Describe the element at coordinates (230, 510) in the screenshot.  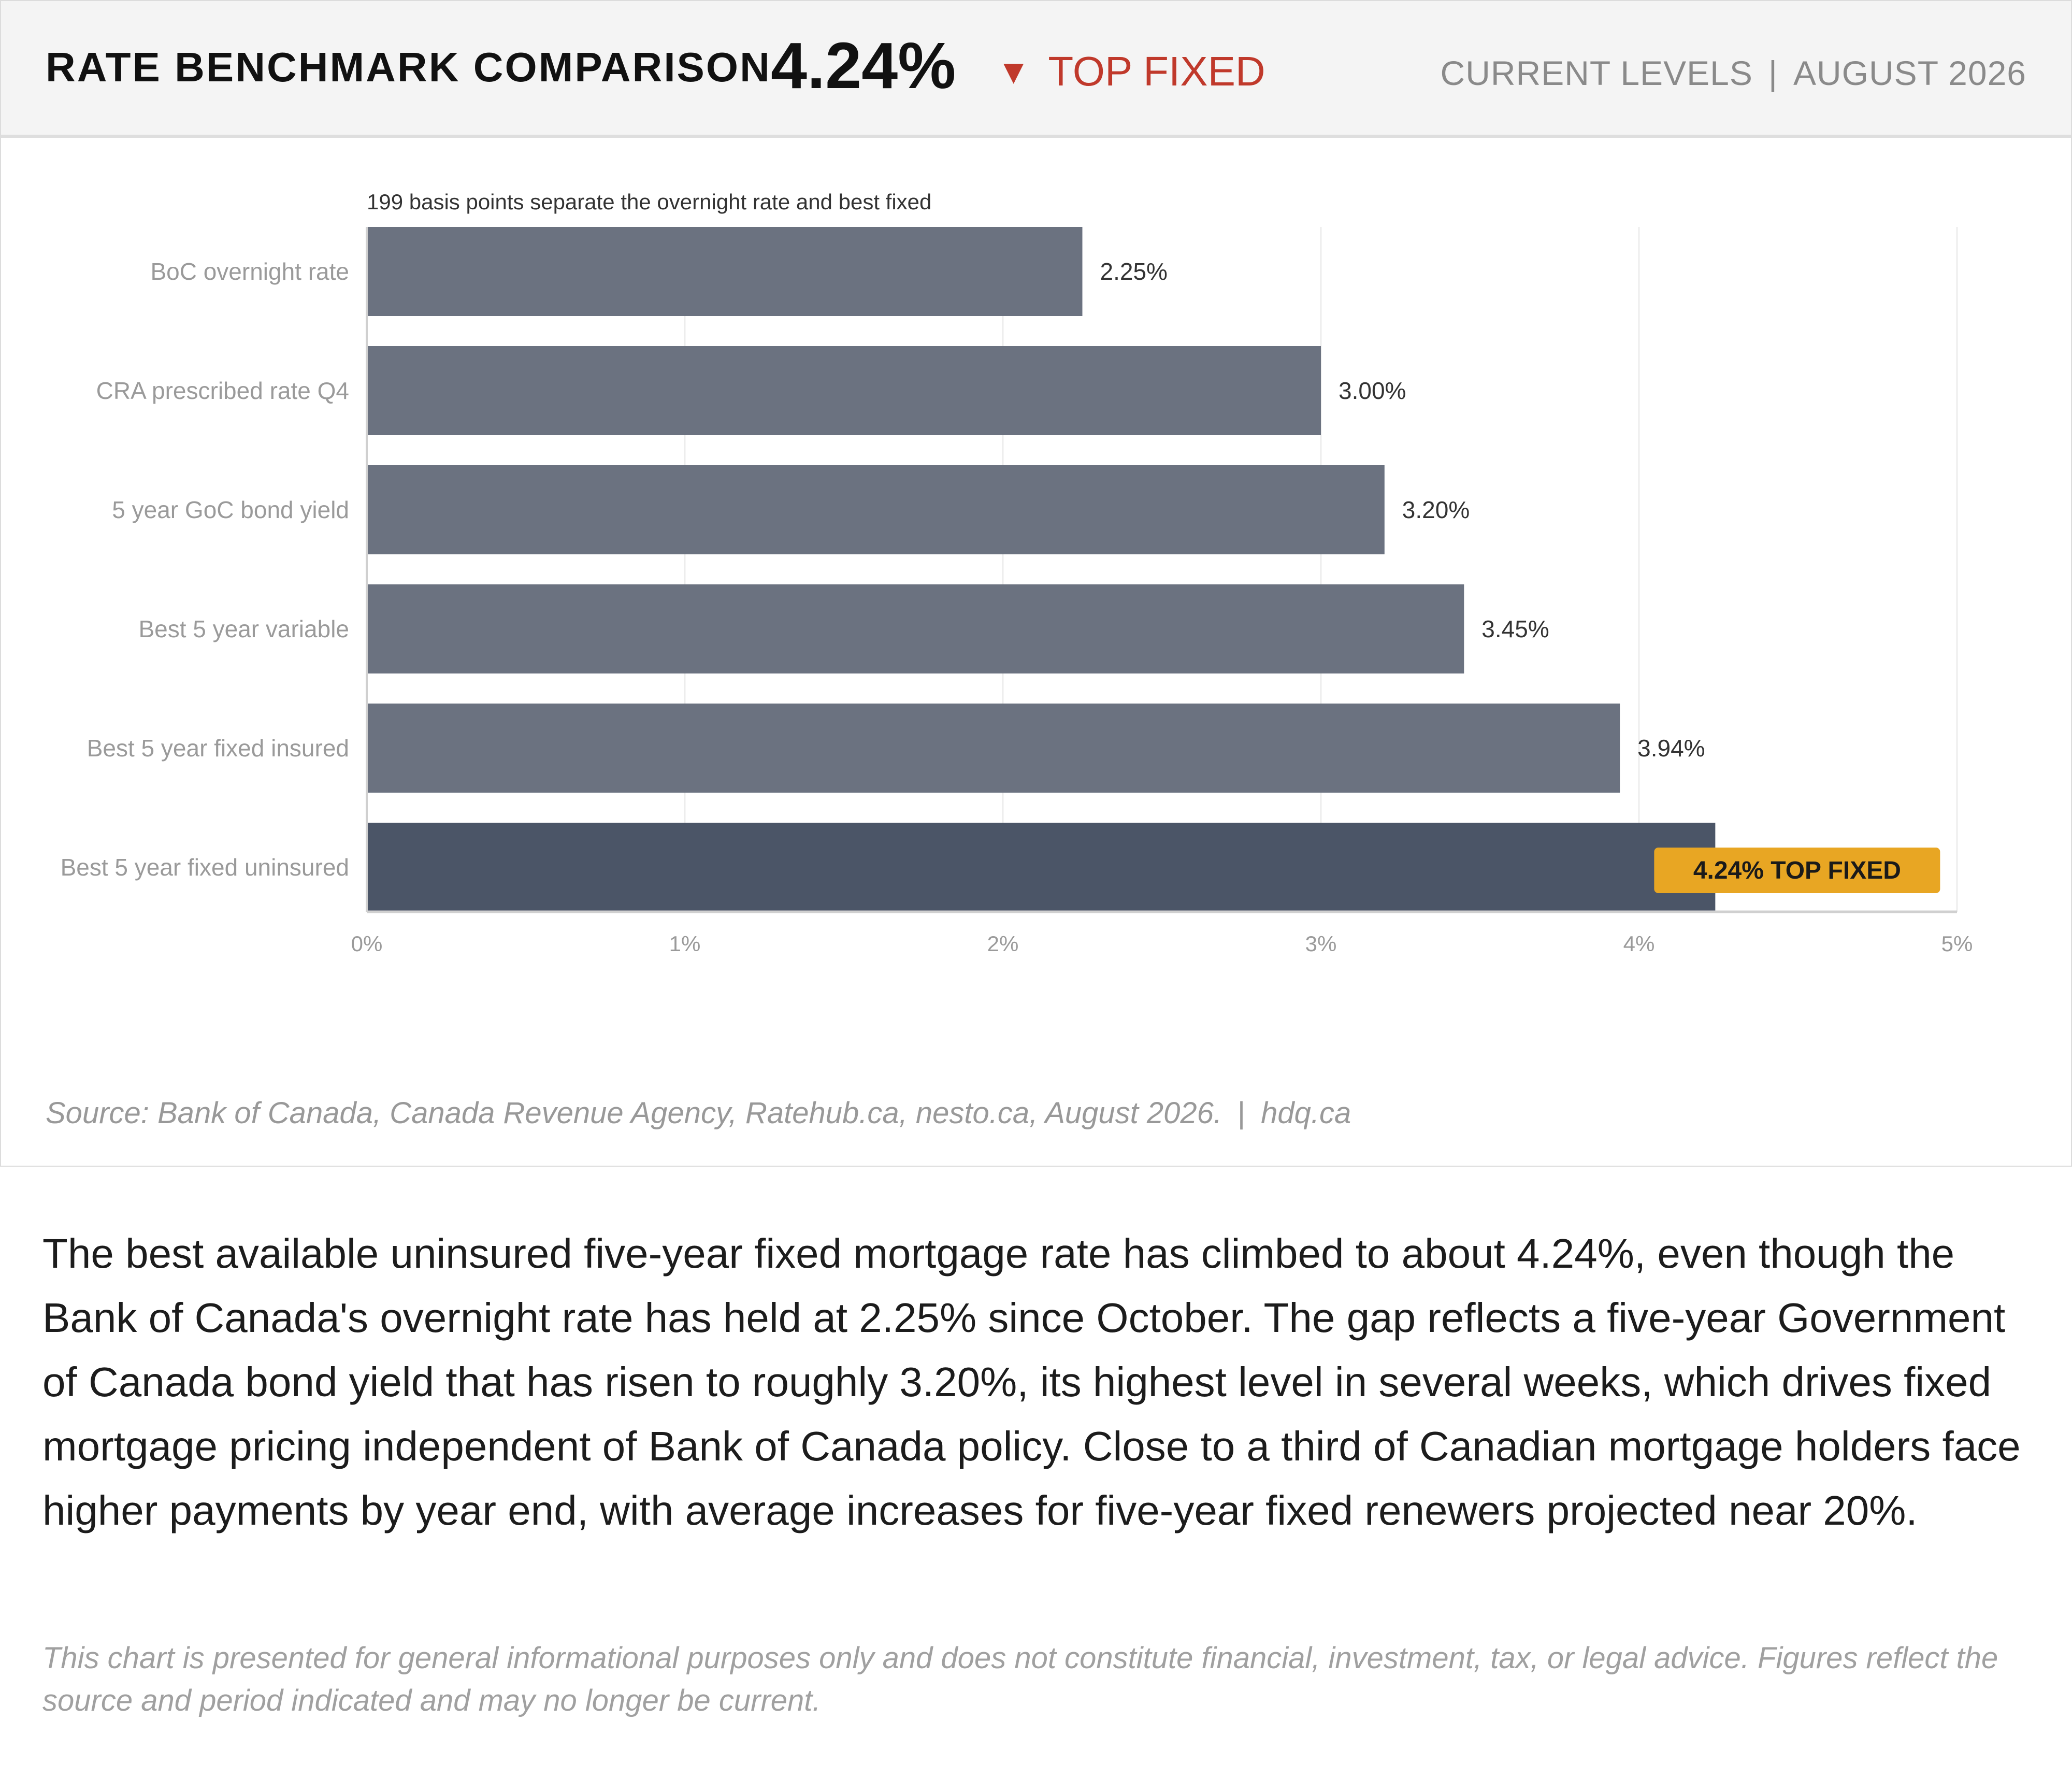
I see `category-label: 5 year GoC bond yield` at that location.